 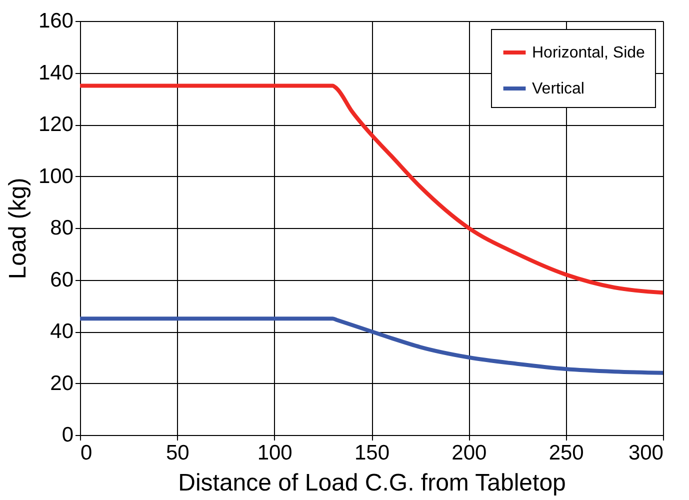 What do you see at coordinates (56, 21) in the screenshot?
I see `y-tick-label: 160` at bounding box center [56, 21].